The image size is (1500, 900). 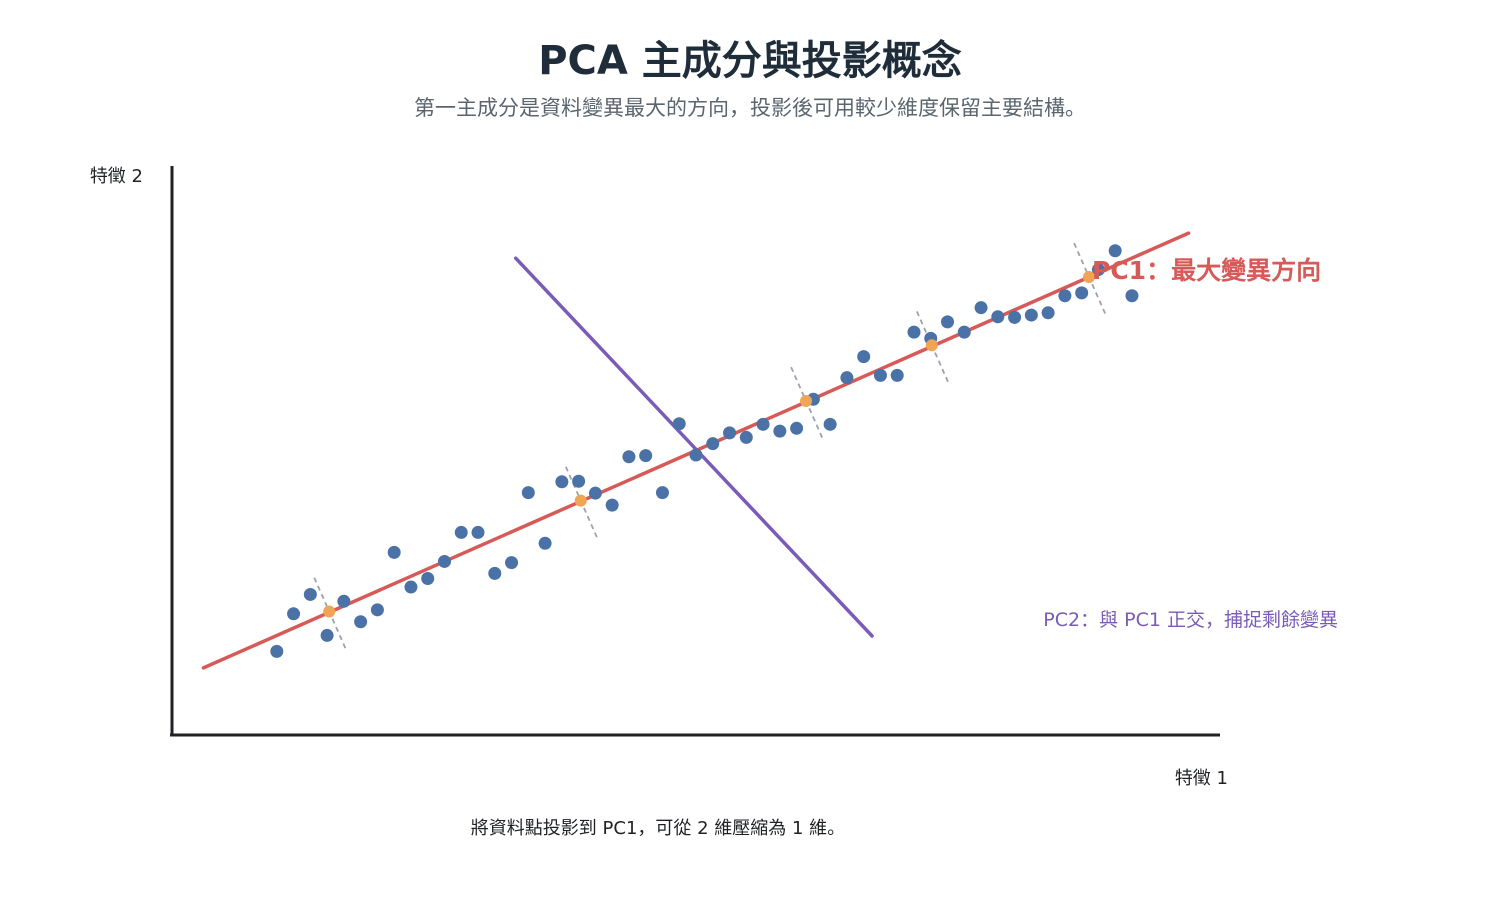 I want to click on projection-annotation: 將資料點投影到 PC1，可從 2 維壓縮為 1 維。, so click(x=658, y=828).